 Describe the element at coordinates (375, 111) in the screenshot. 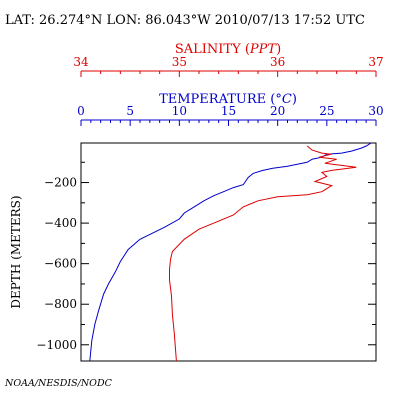

I see `temperature-tick-label: 30` at that location.